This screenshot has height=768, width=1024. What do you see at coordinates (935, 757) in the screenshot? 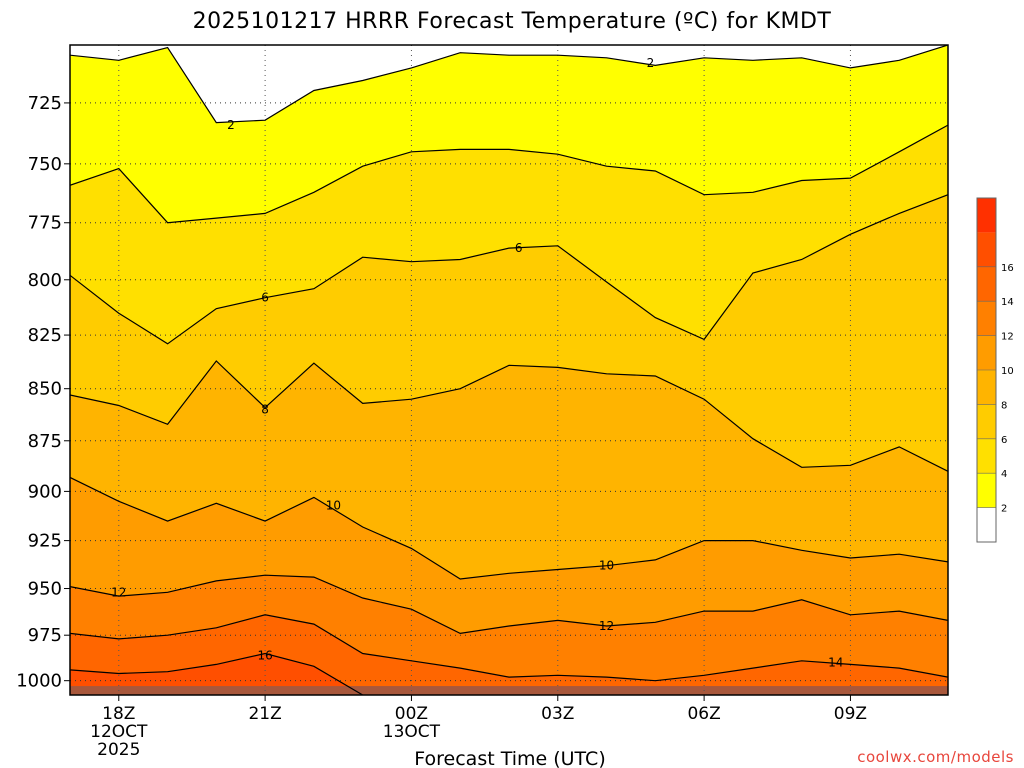
I see `credit-text: coolwx.com/models` at bounding box center [935, 757].